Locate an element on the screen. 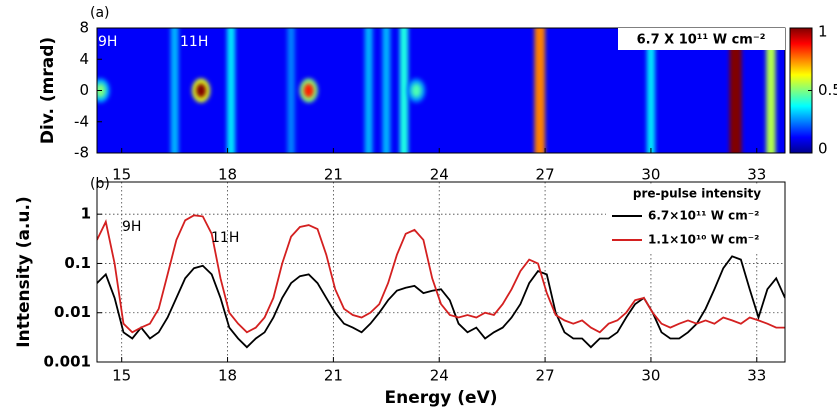 This screenshot has width=837, height=414. inset-label: 6.7 X 10¹¹ W cm⁻² is located at coordinates (701, 40).